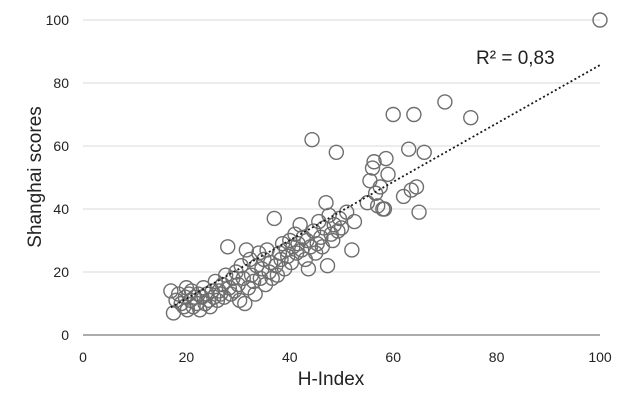 The image size is (617, 394). Describe the element at coordinates (61, 146) in the screenshot. I see `y-tick-label: 60` at that location.